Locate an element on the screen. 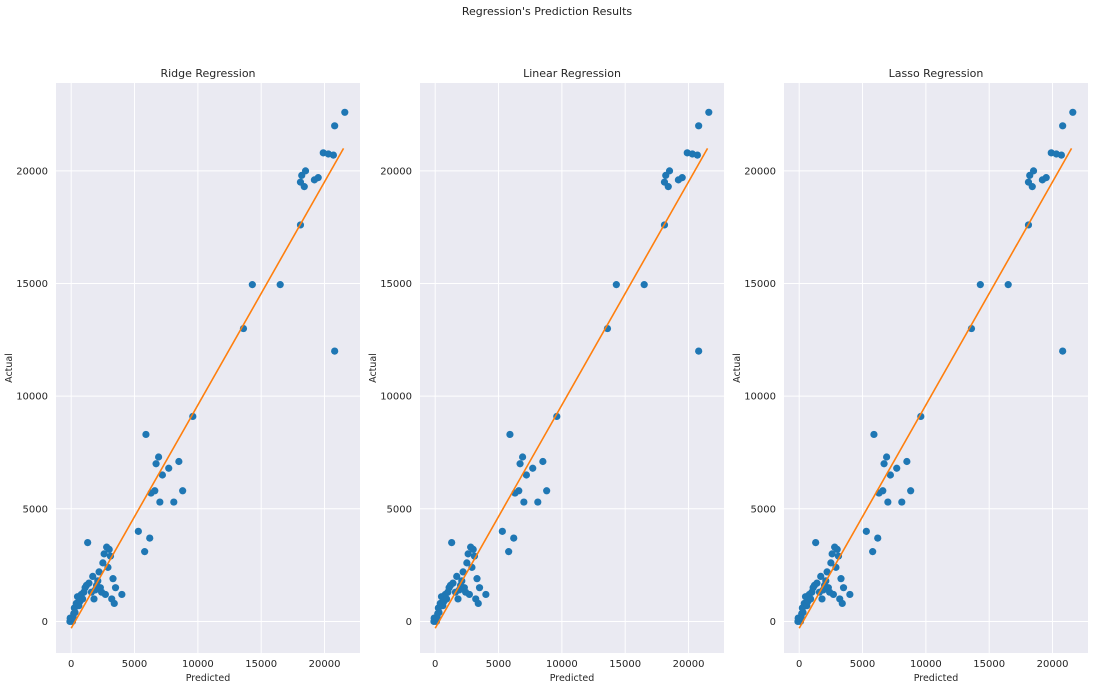 This screenshot has height=689, width=1094. y-tick-label: 20000 is located at coordinates (32, 171).